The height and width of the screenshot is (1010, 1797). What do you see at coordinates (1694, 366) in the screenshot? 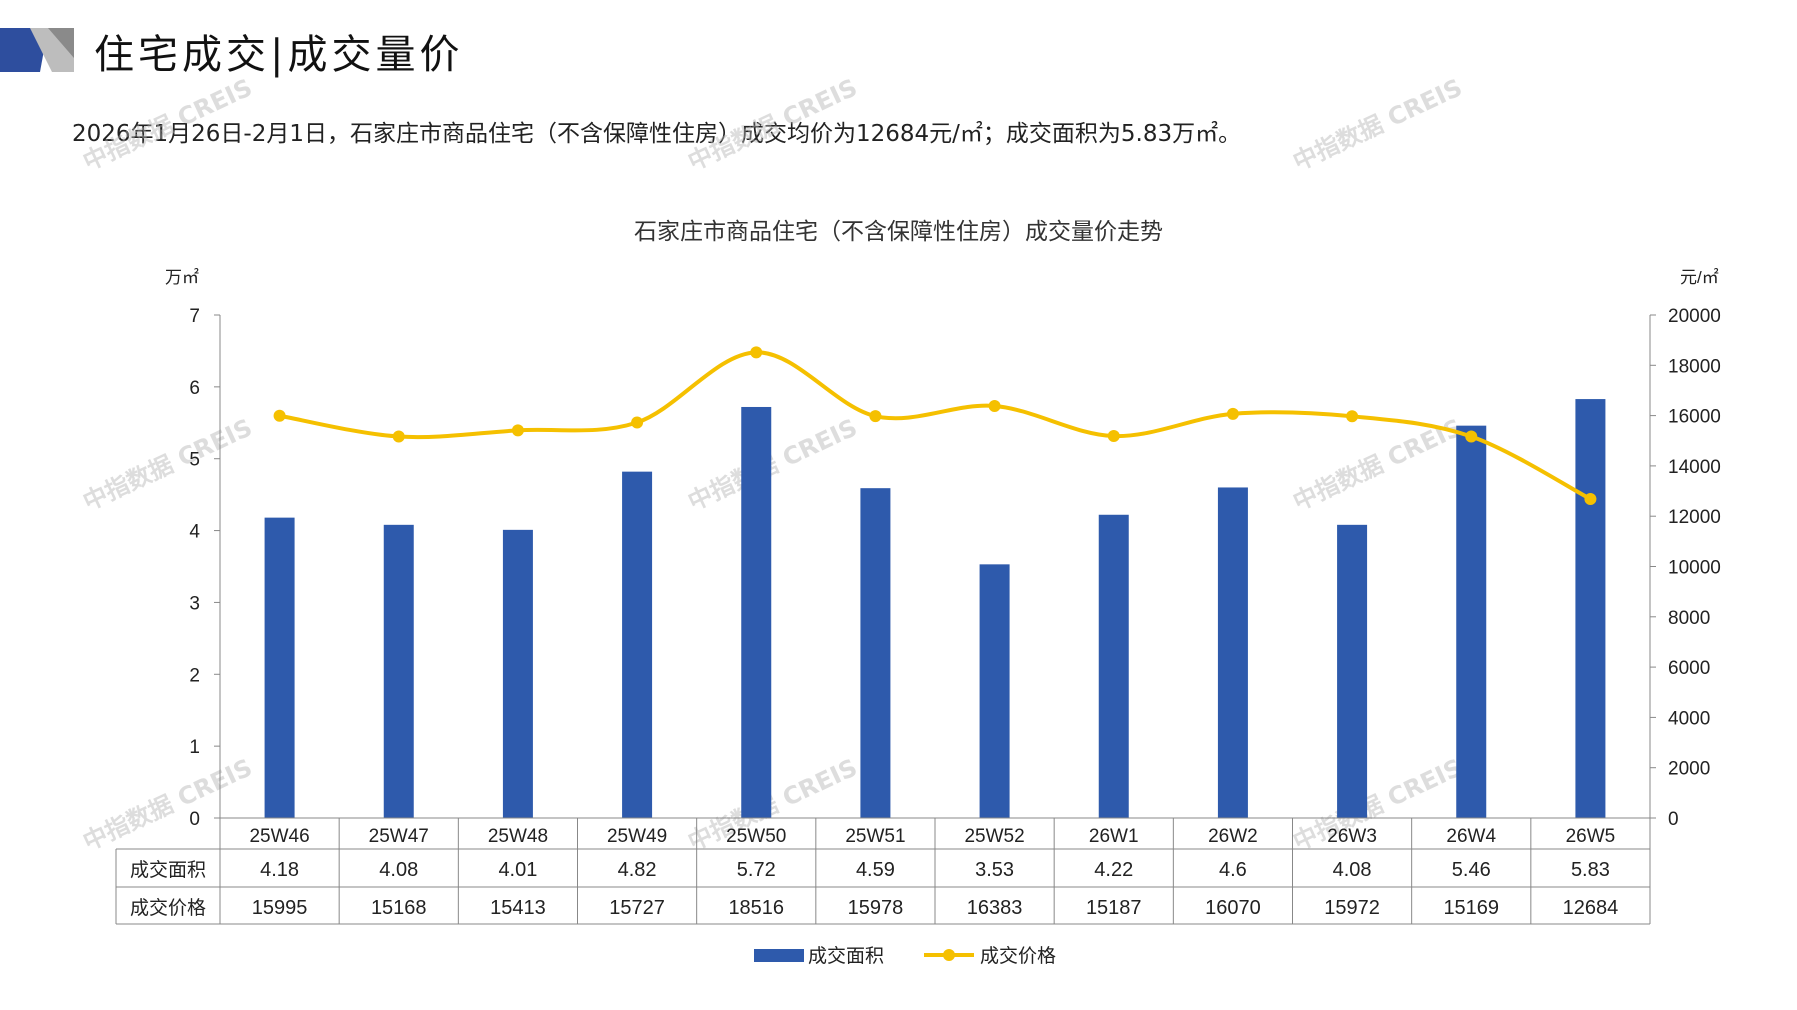
I see `right-tick-label: 18000` at bounding box center [1694, 366].